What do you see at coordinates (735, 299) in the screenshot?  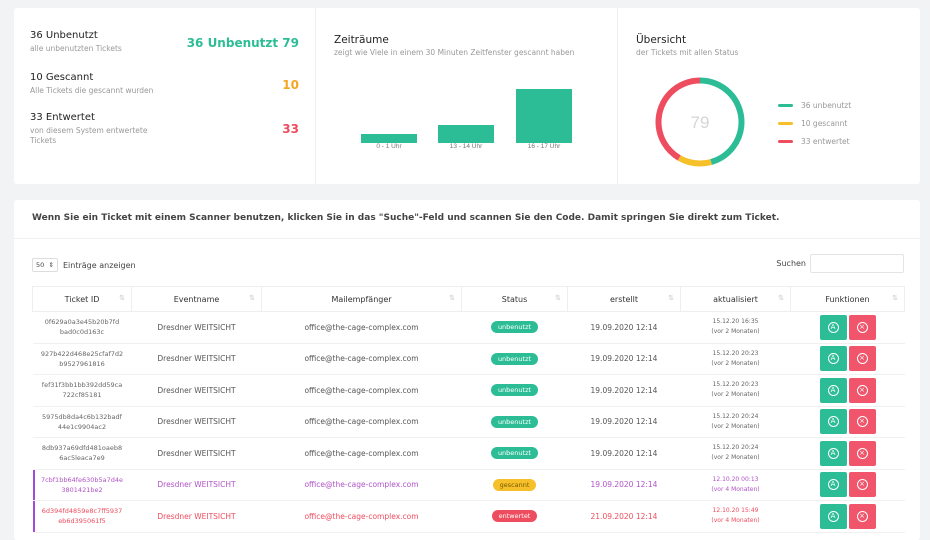 I see `column-header-updated: aktualisiert ⇅` at bounding box center [735, 299].